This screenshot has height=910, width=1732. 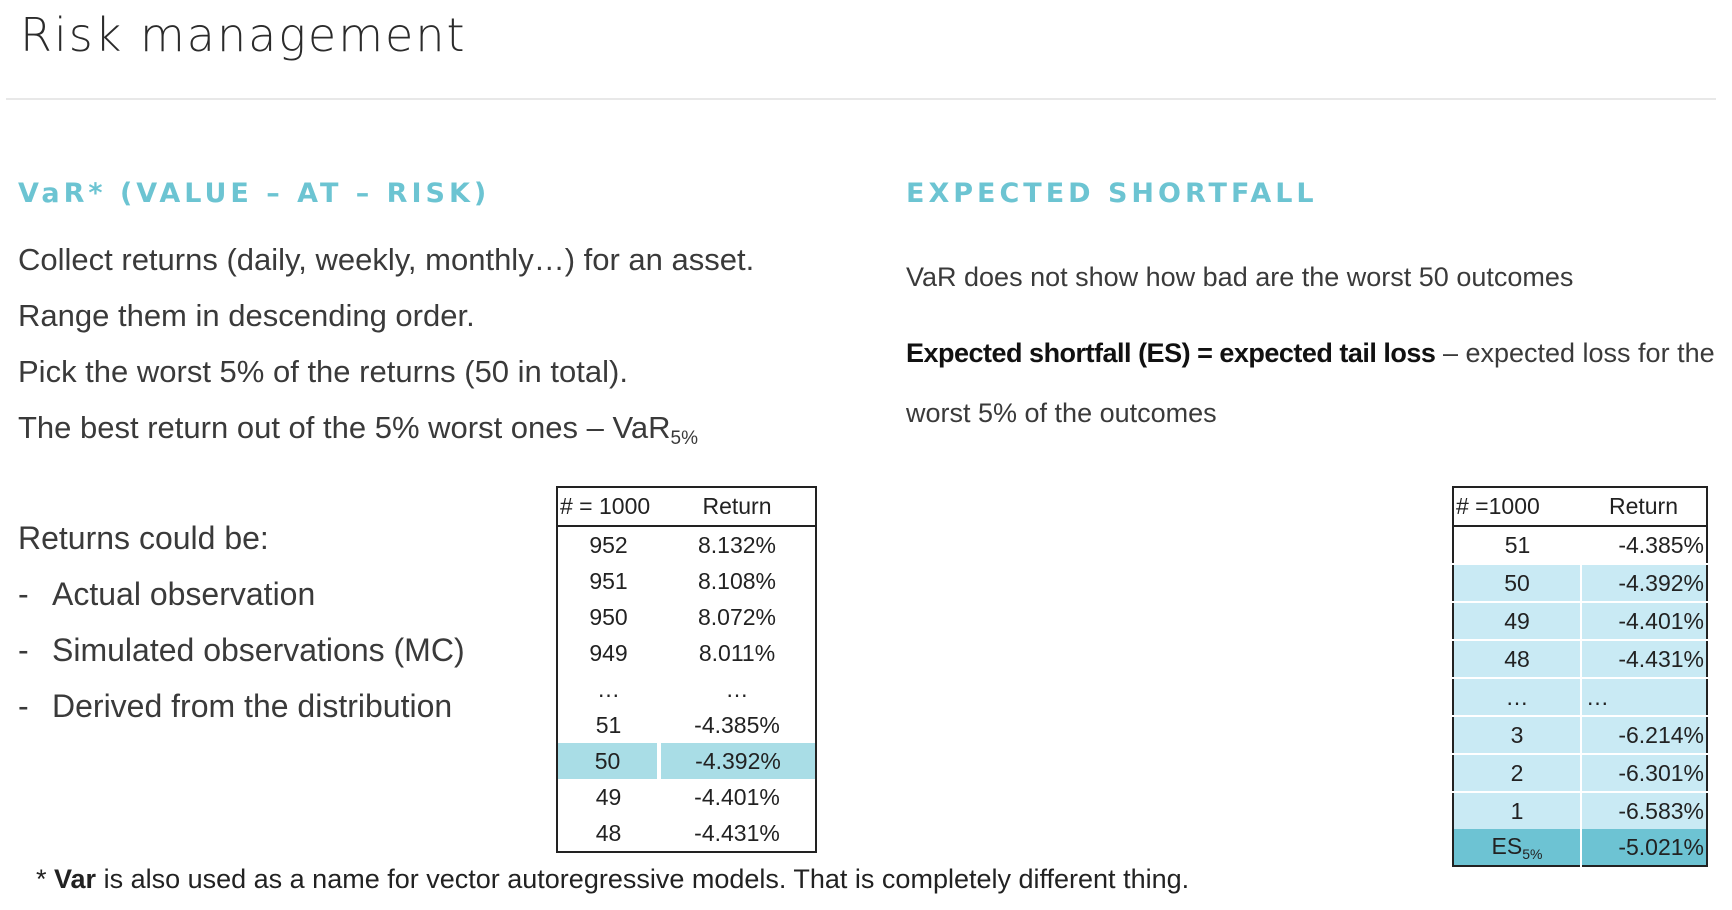 What do you see at coordinates (1112, 193) in the screenshot?
I see `es-heading: EXPECTED SHORTFALL` at bounding box center [1112, 193].